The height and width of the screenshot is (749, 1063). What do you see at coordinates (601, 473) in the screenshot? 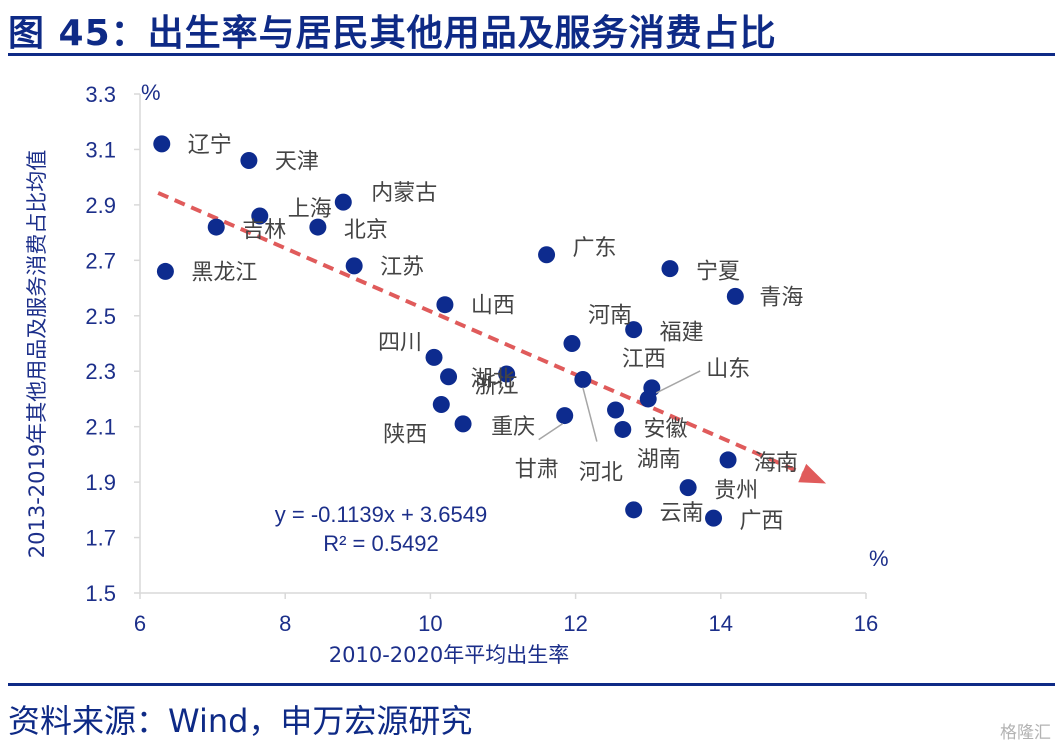
I see `point-label: 河北` at bounding box center [601, 473].